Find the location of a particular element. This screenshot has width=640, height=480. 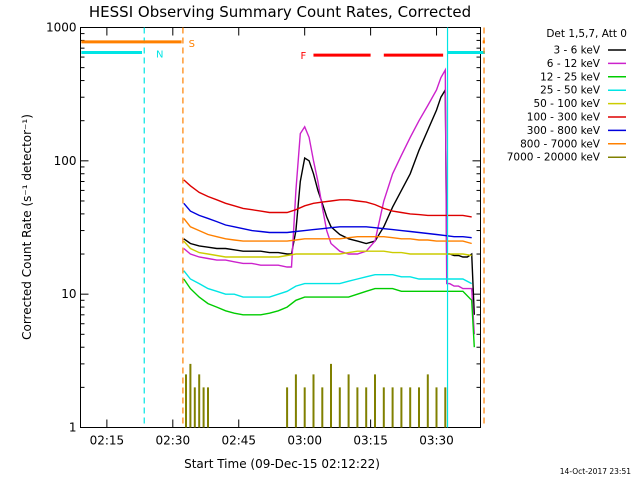

y-axis-label: Corrected Count Rate (s⁻¹ detector⁻¹) is located at coordinates (27, 227).